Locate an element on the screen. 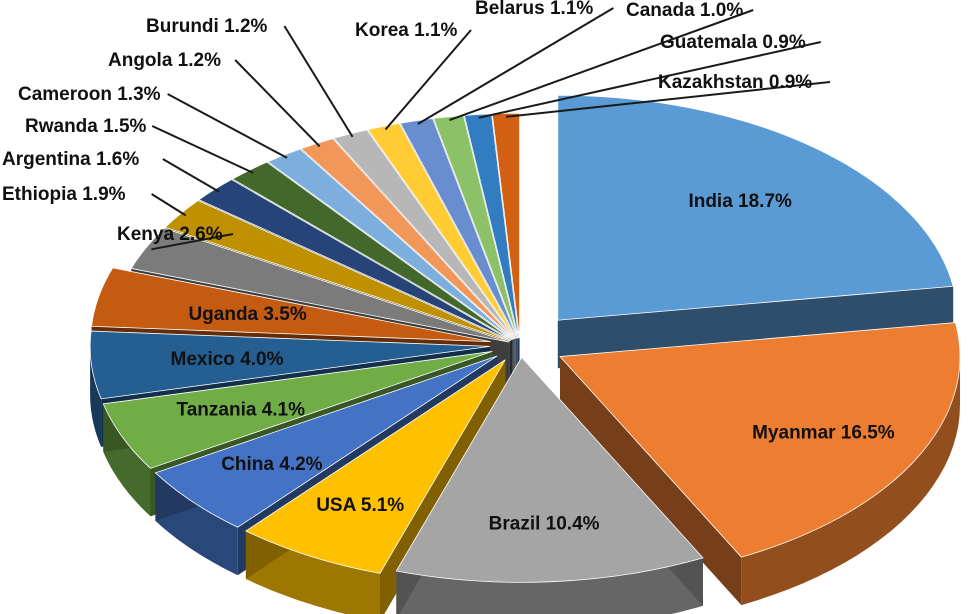  data-label-angola: Angola 1.2% is located at coordinates (164, 60).